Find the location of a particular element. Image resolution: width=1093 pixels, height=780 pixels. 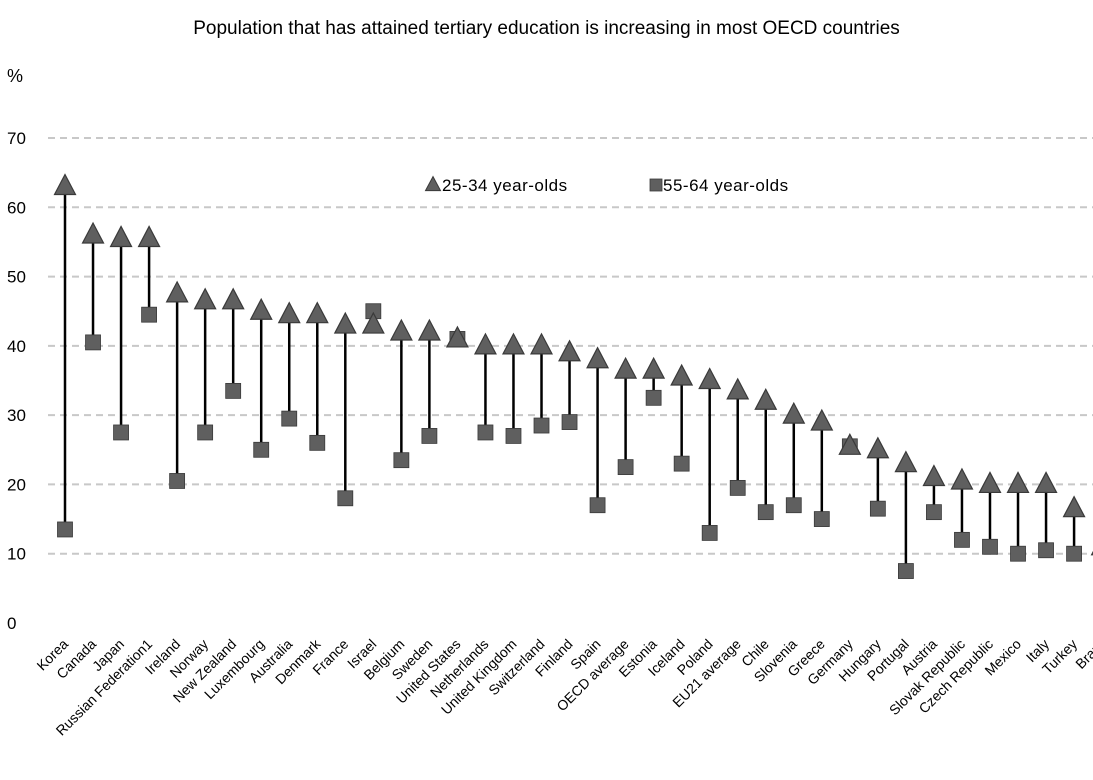

square-marker-finland is located at coordinates (569, 422).